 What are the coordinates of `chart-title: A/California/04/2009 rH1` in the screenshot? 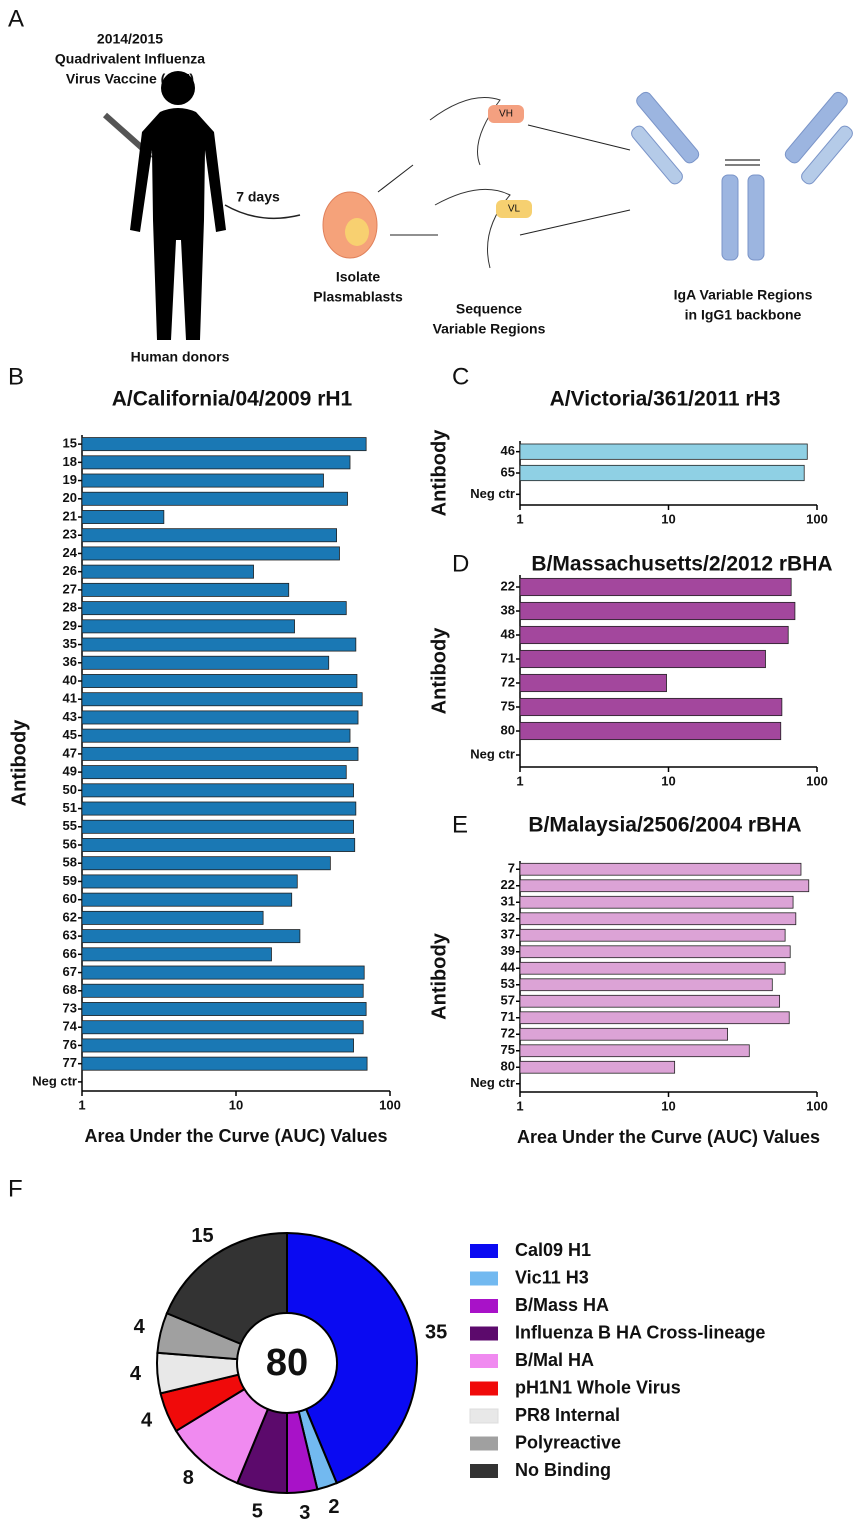 It's located at (232, 399).